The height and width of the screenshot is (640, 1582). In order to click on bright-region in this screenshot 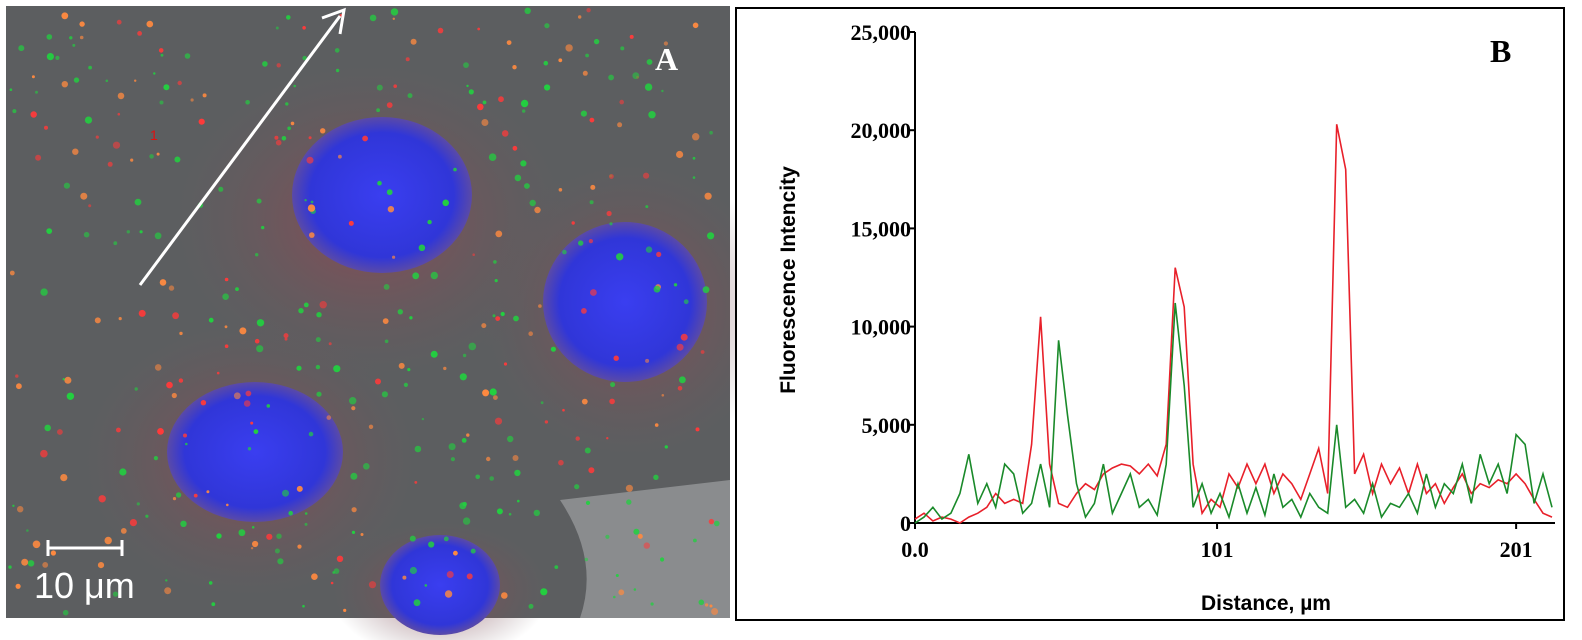, I will do `click(645, 549)`.